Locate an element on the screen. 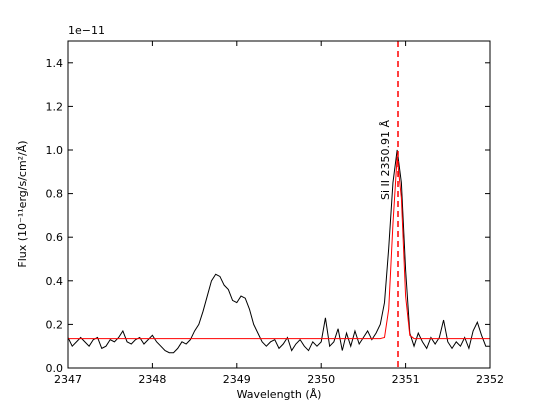  x-tick-label: 2347 is located at coordinates (68, 379).